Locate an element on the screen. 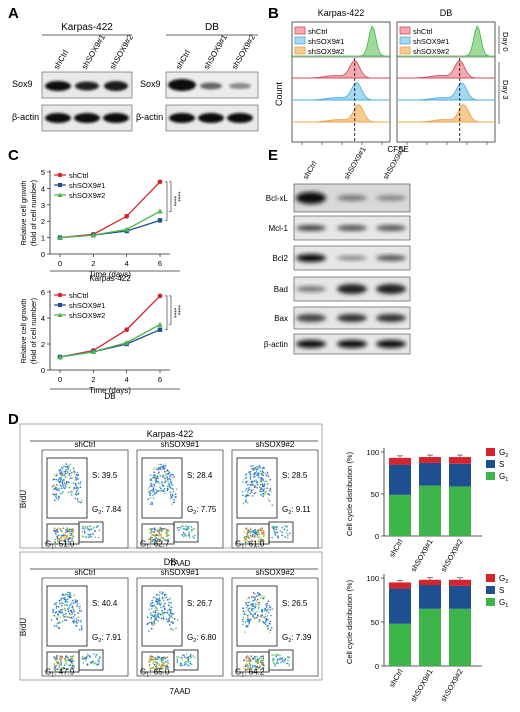 The width and height of the screenshot is (520, 712). legend-subscript: 1 is located at coordinates (506, 480).